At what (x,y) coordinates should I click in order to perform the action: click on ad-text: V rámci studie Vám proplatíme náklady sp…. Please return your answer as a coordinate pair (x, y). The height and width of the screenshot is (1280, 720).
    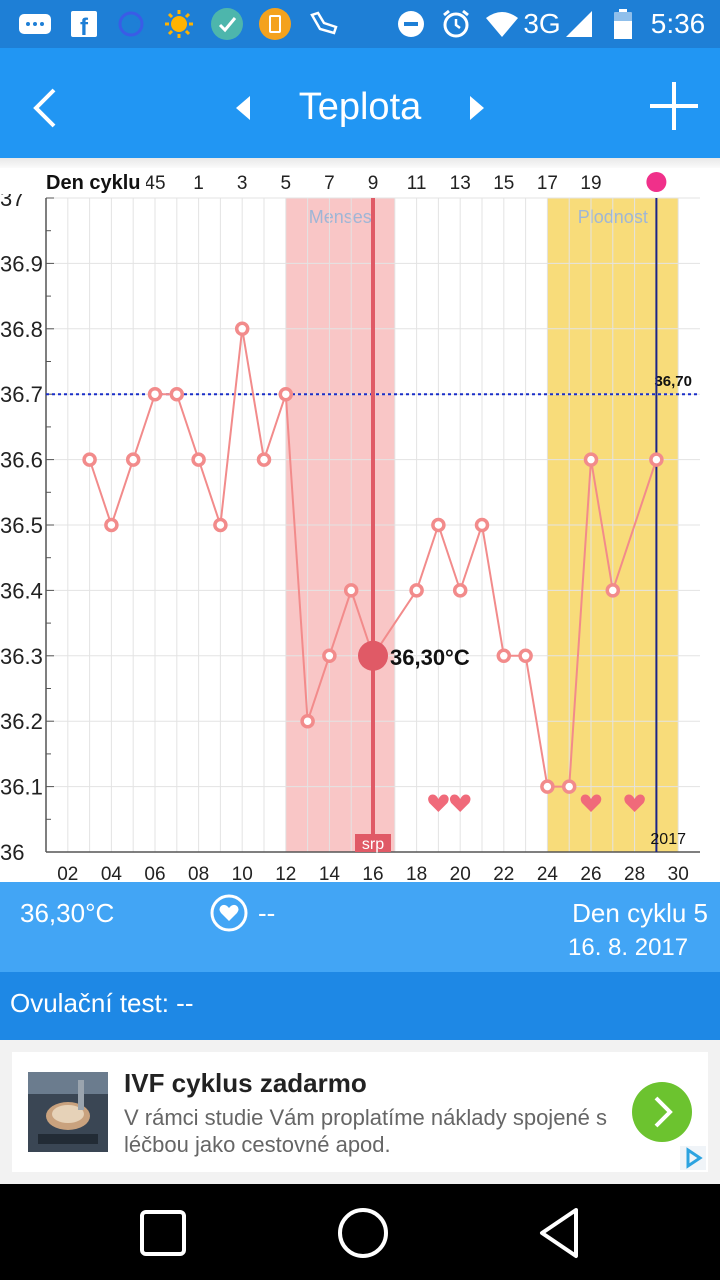
    Looking at the image, I should click on (366, 1131).